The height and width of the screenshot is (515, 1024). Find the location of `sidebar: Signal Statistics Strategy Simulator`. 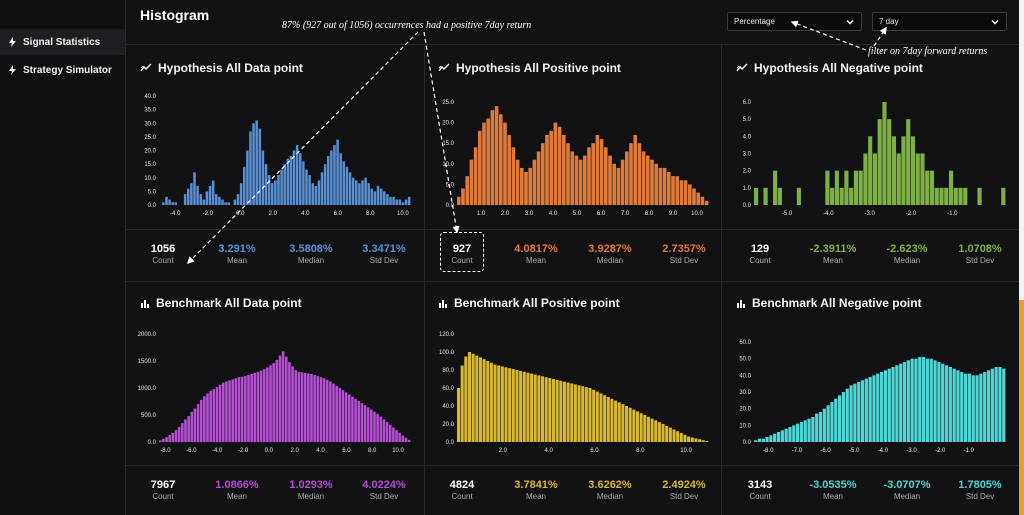

sidebar: Signal Statistics Strategy Simulator is located at coordinates (63, 257).